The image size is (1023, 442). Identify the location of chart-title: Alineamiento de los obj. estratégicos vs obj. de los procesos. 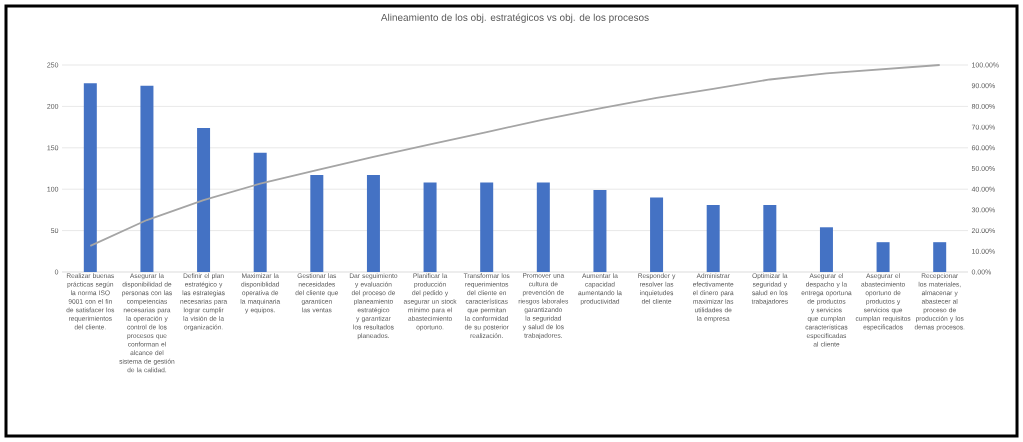
(514, 18).